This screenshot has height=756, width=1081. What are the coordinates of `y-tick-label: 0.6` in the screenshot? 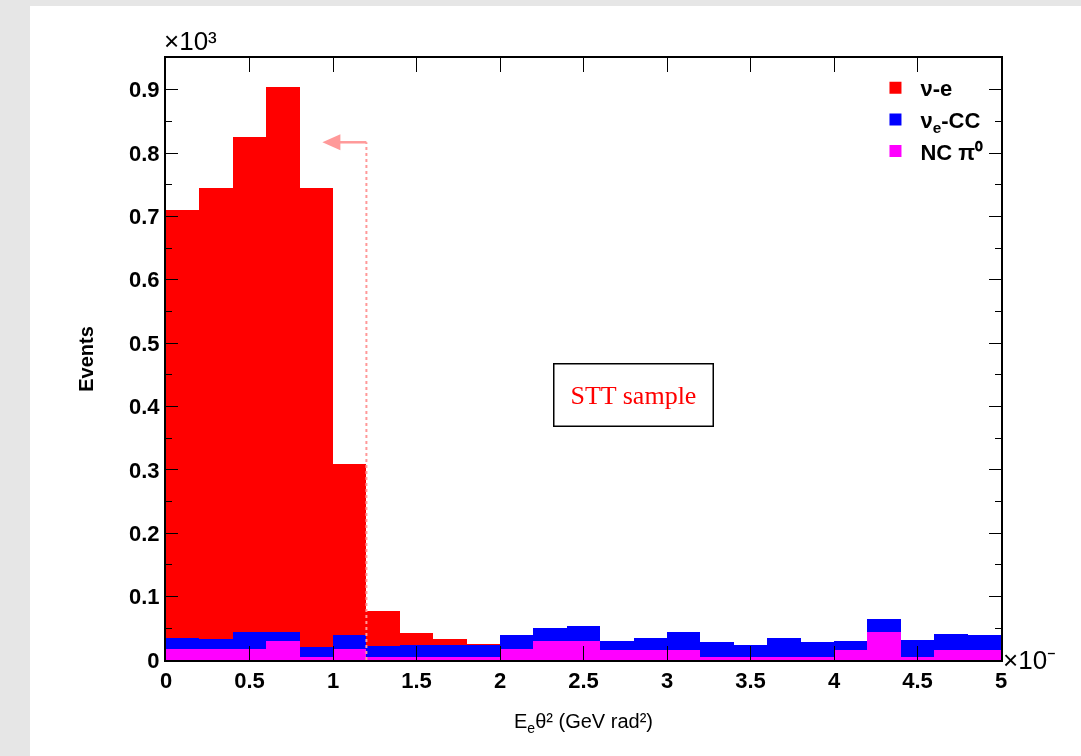 It's located at (144, 280).